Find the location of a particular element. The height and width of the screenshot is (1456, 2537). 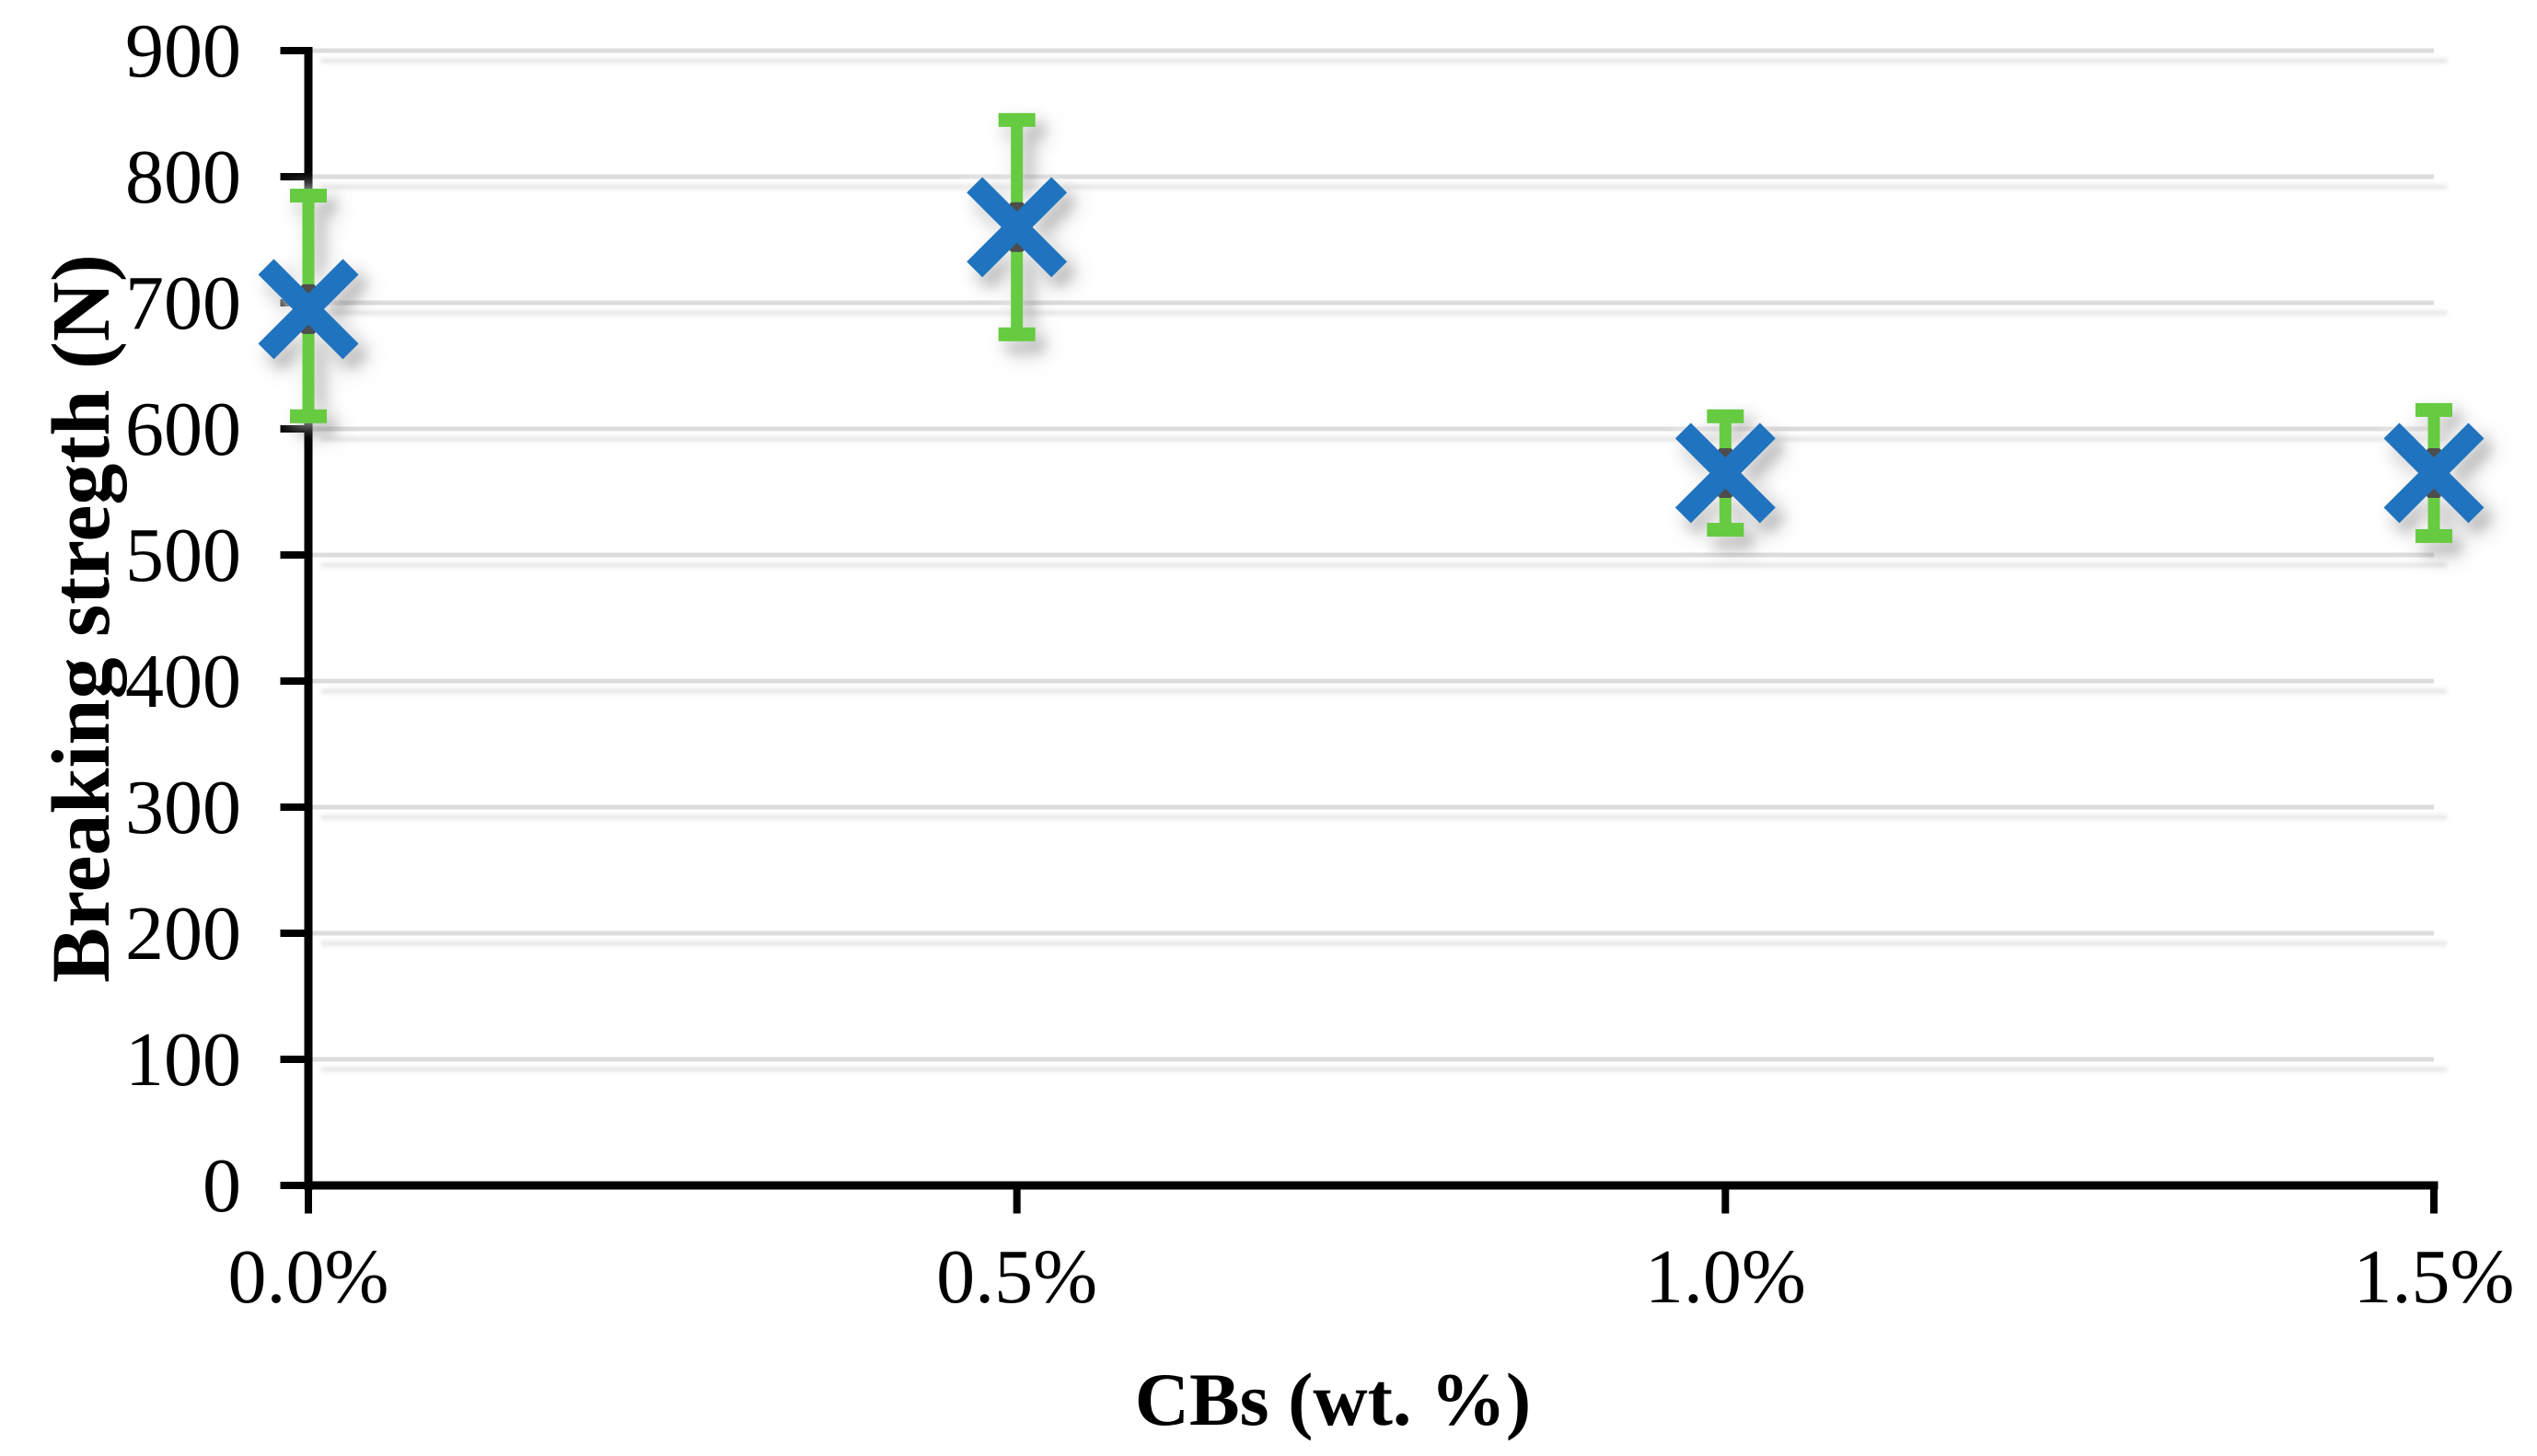

x-tick-label: 1.0% is located at coordinates (1725, 1277).